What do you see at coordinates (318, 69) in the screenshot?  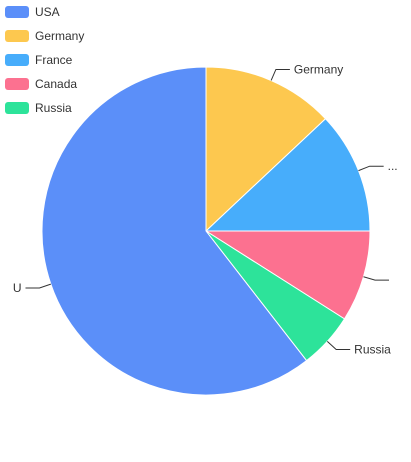 I see `slice-label-germany: Germany` at bounding box center [318, 69].